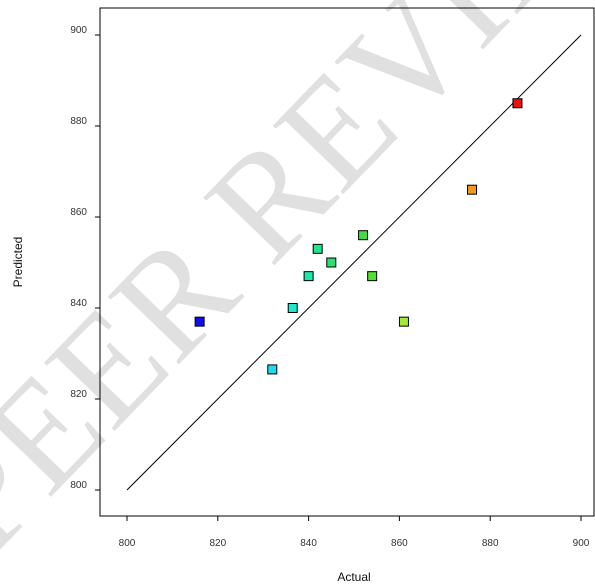  I want to click on y-tick-label: 900, so click(78, 30).